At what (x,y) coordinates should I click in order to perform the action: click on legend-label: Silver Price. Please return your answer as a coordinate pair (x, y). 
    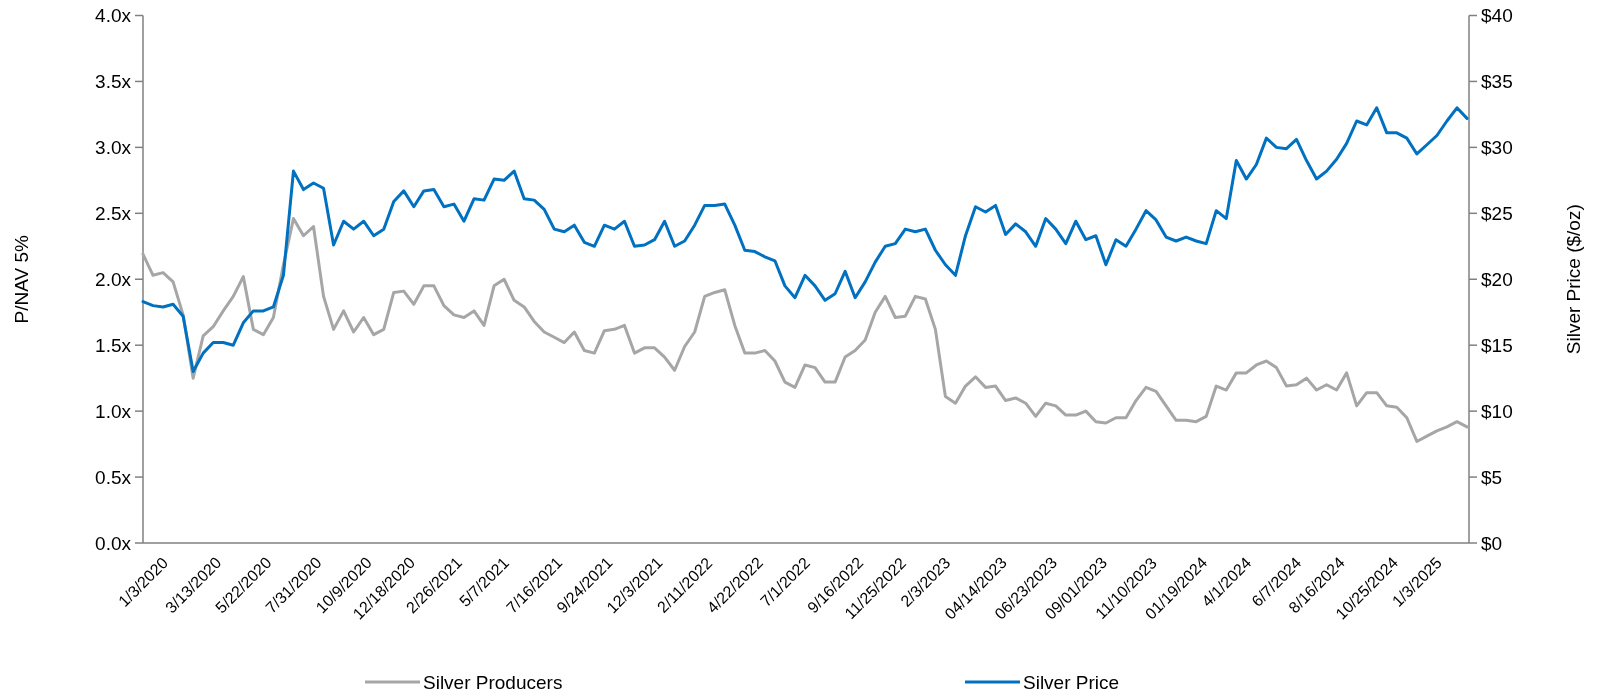
    Looking at the image, I should click on (1071, 682).